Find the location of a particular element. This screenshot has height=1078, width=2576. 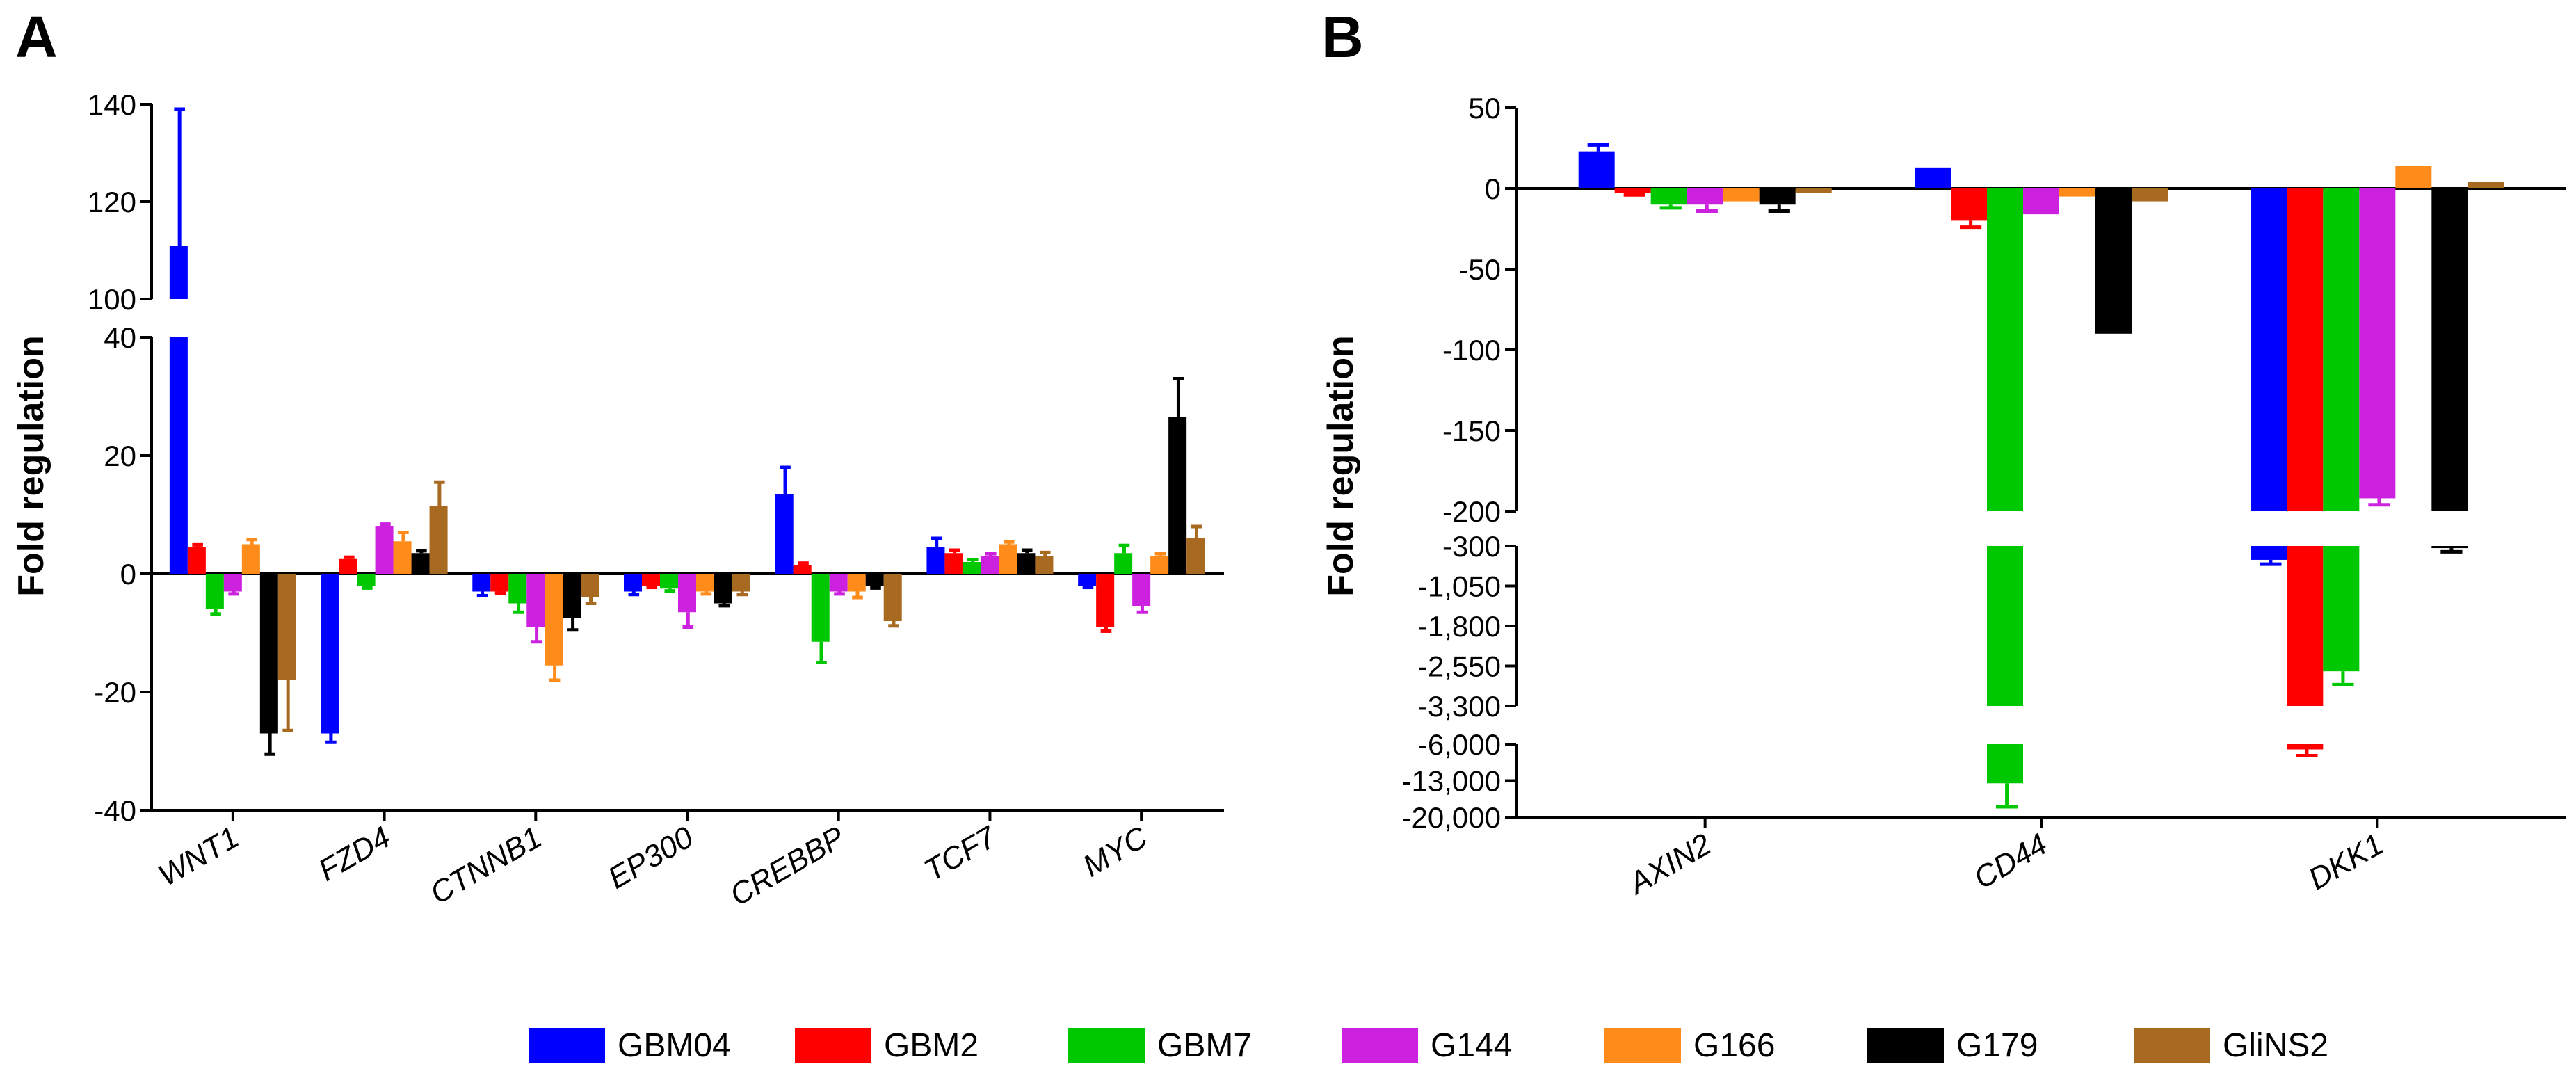

bar-g144-axin2 is located at coordinates (1705, 196).